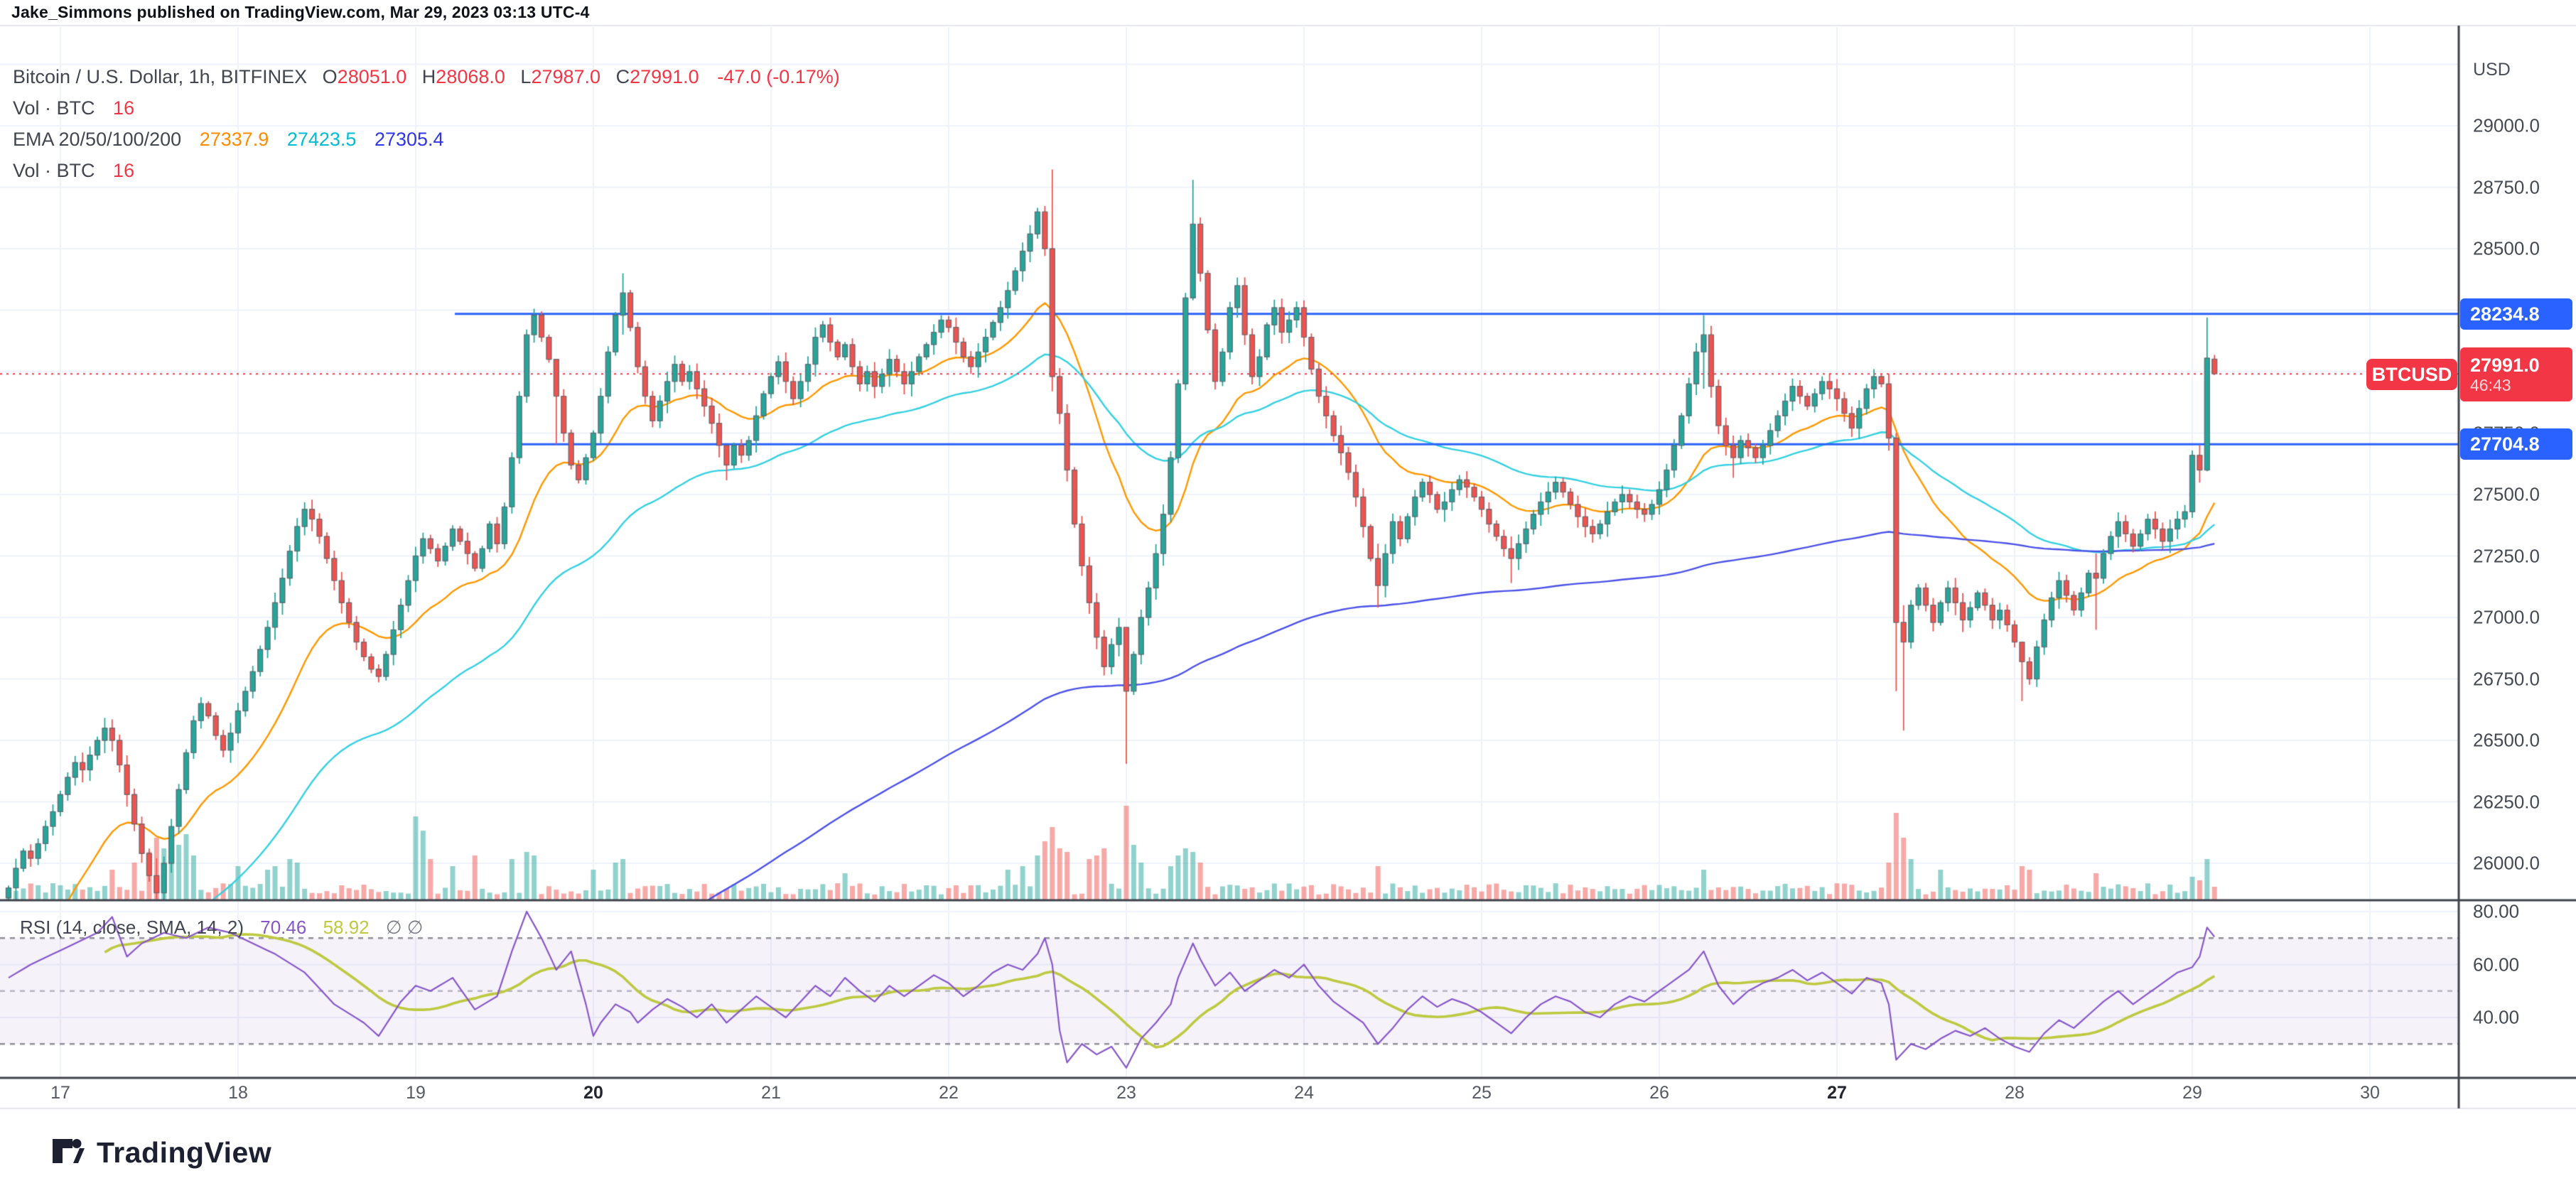  I want to click on rsi-title: RSI (14, close, SMA, 14, 2), so click(132, 927).